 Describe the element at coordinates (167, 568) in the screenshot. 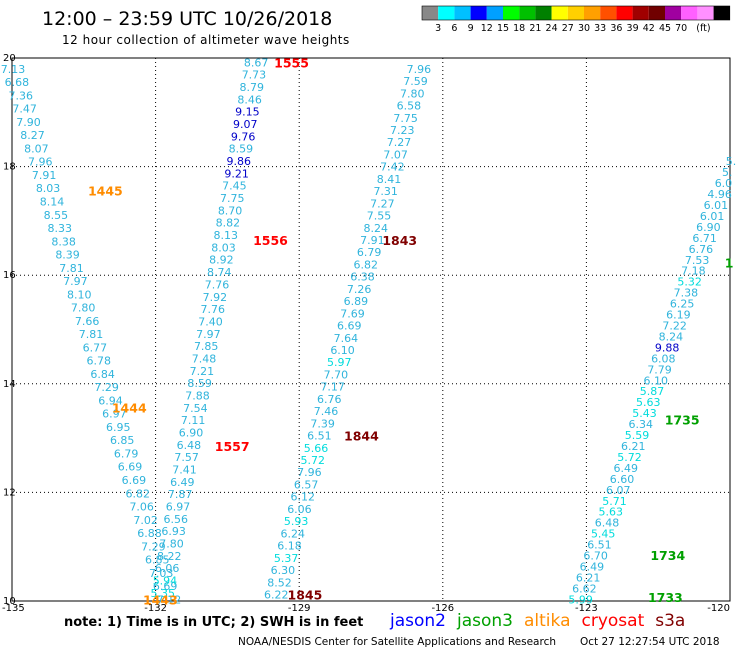

I see `wave-height-cryosat: 6.06` at that location.